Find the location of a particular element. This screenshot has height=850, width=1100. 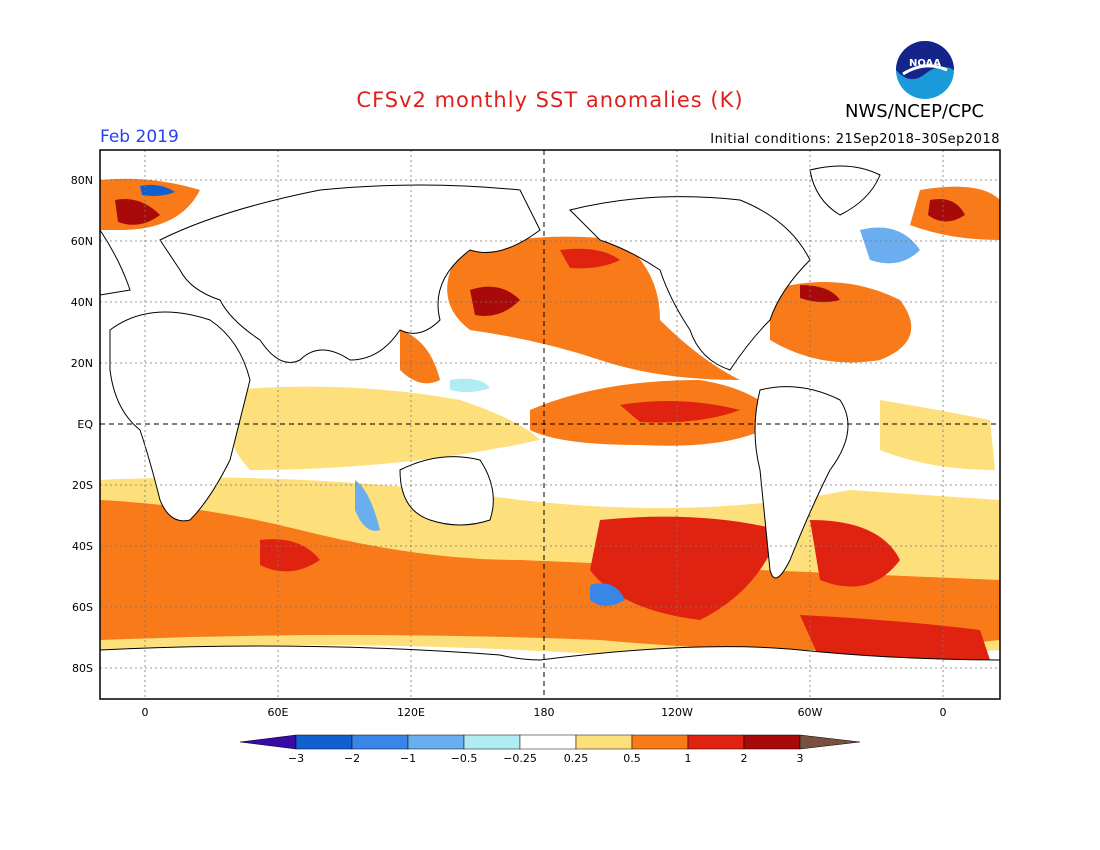

agency-label: NWS/NCEP/CPC is located at coordinates (915, 111).